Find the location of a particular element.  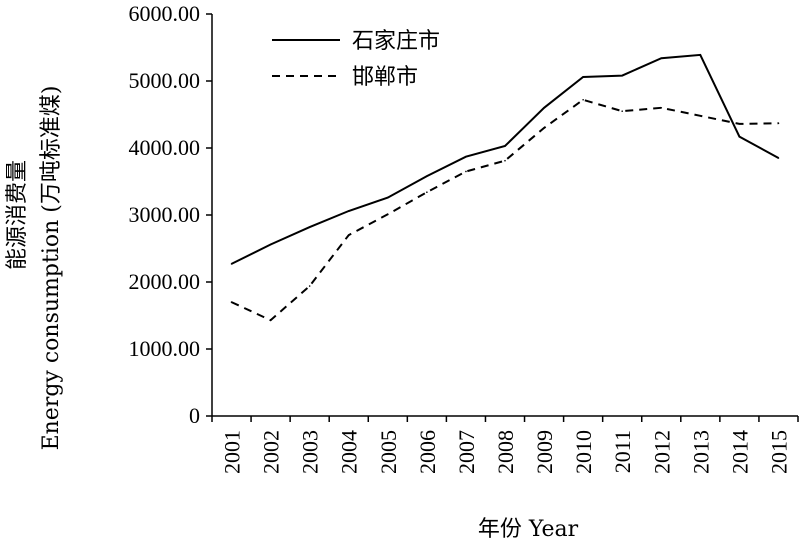

x-tick-label: 2001 is located at coordinates (232, 452).